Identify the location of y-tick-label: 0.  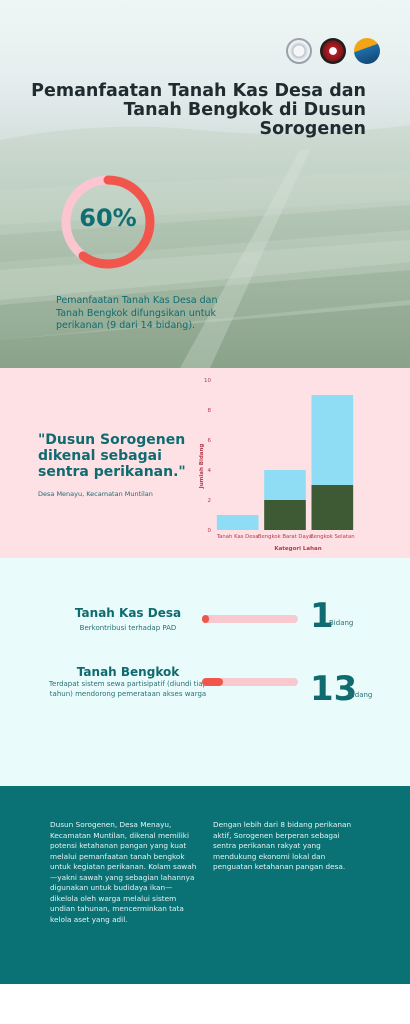
(210, 531).